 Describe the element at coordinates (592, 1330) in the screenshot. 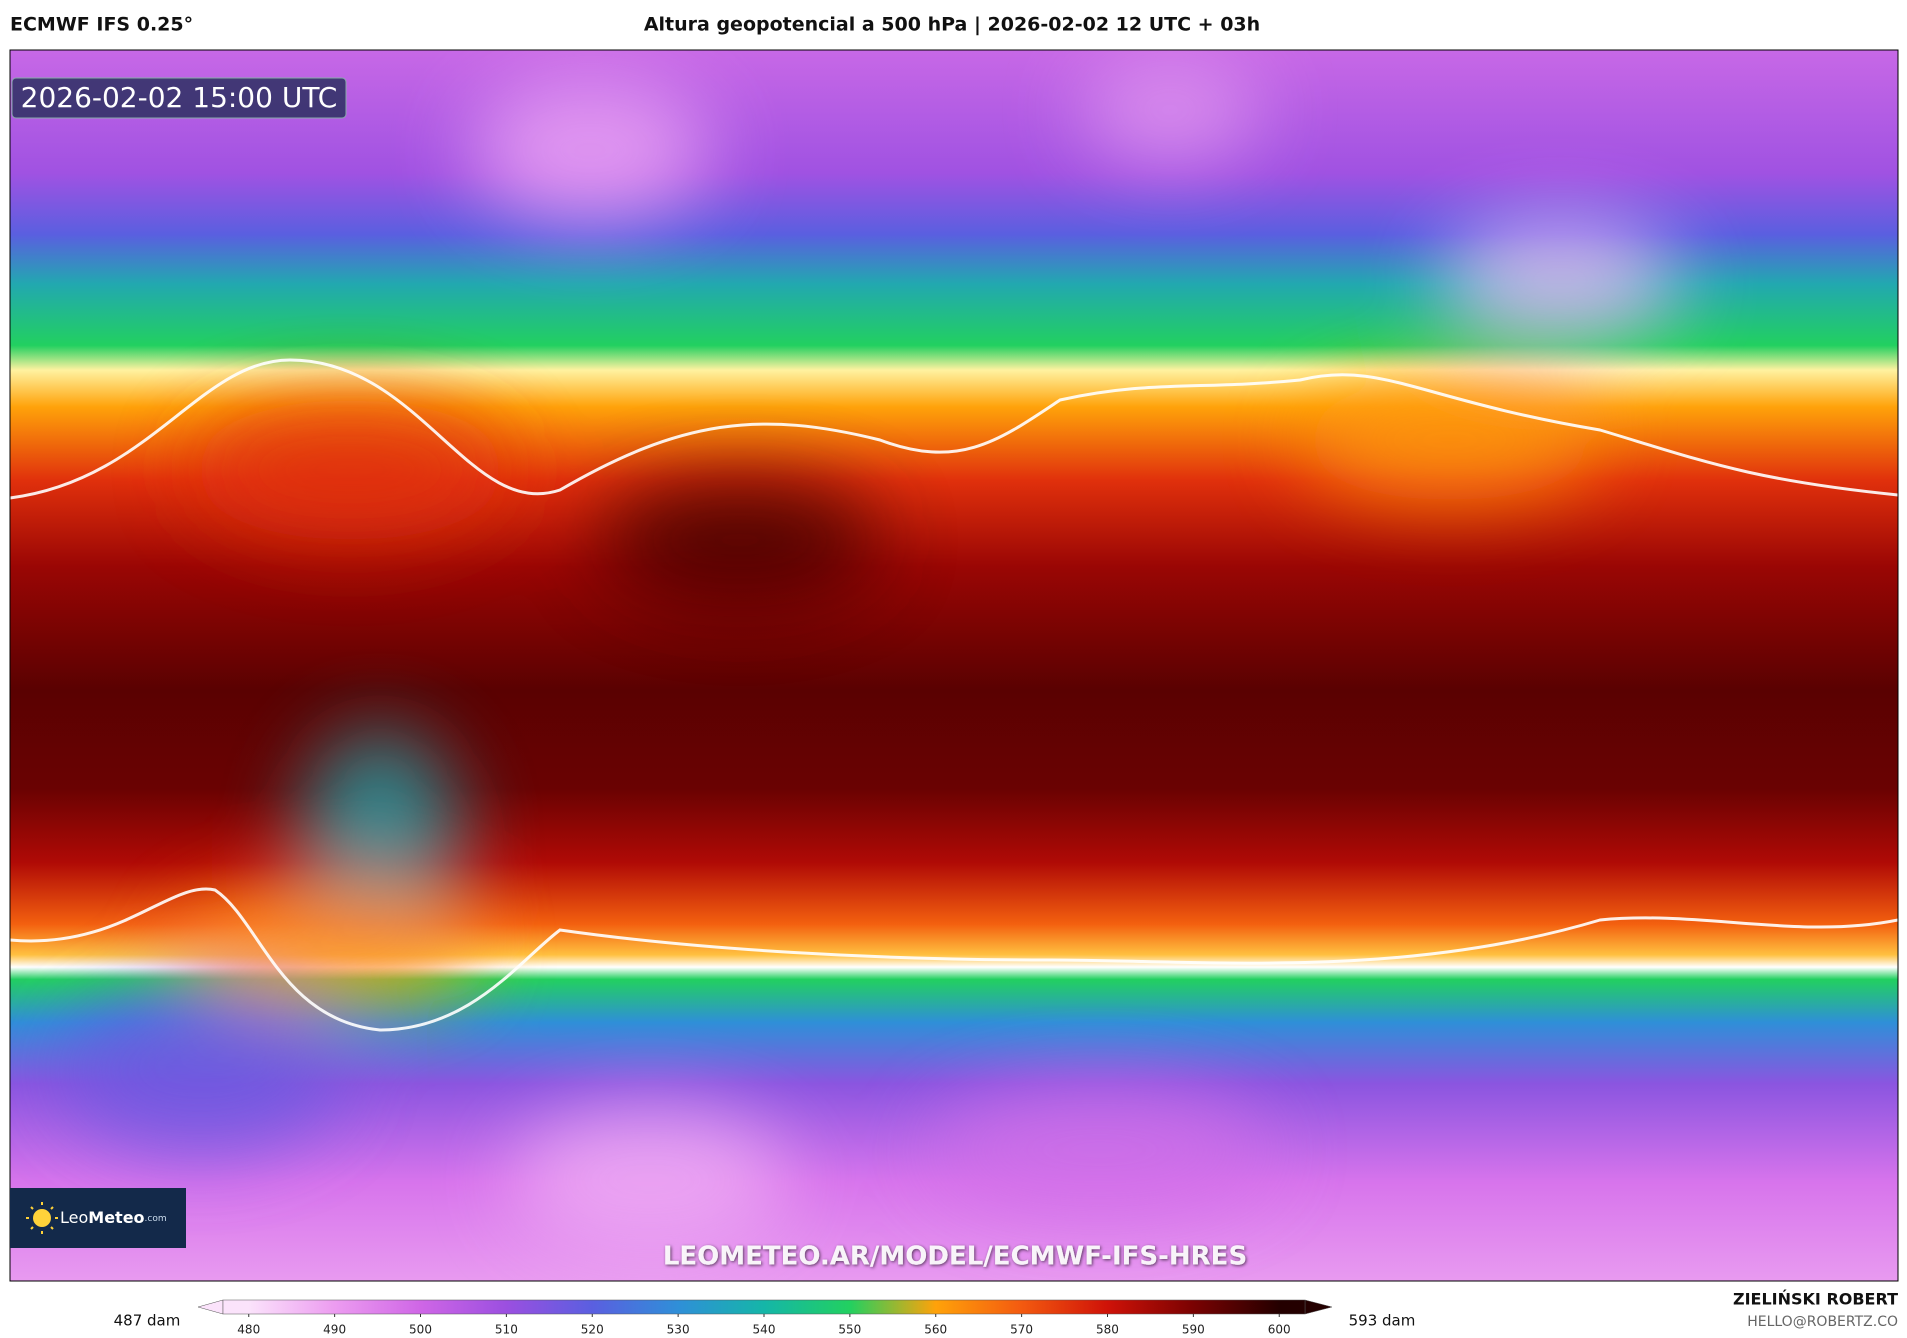

I see `colorbar-tick-label: 520` at that location.